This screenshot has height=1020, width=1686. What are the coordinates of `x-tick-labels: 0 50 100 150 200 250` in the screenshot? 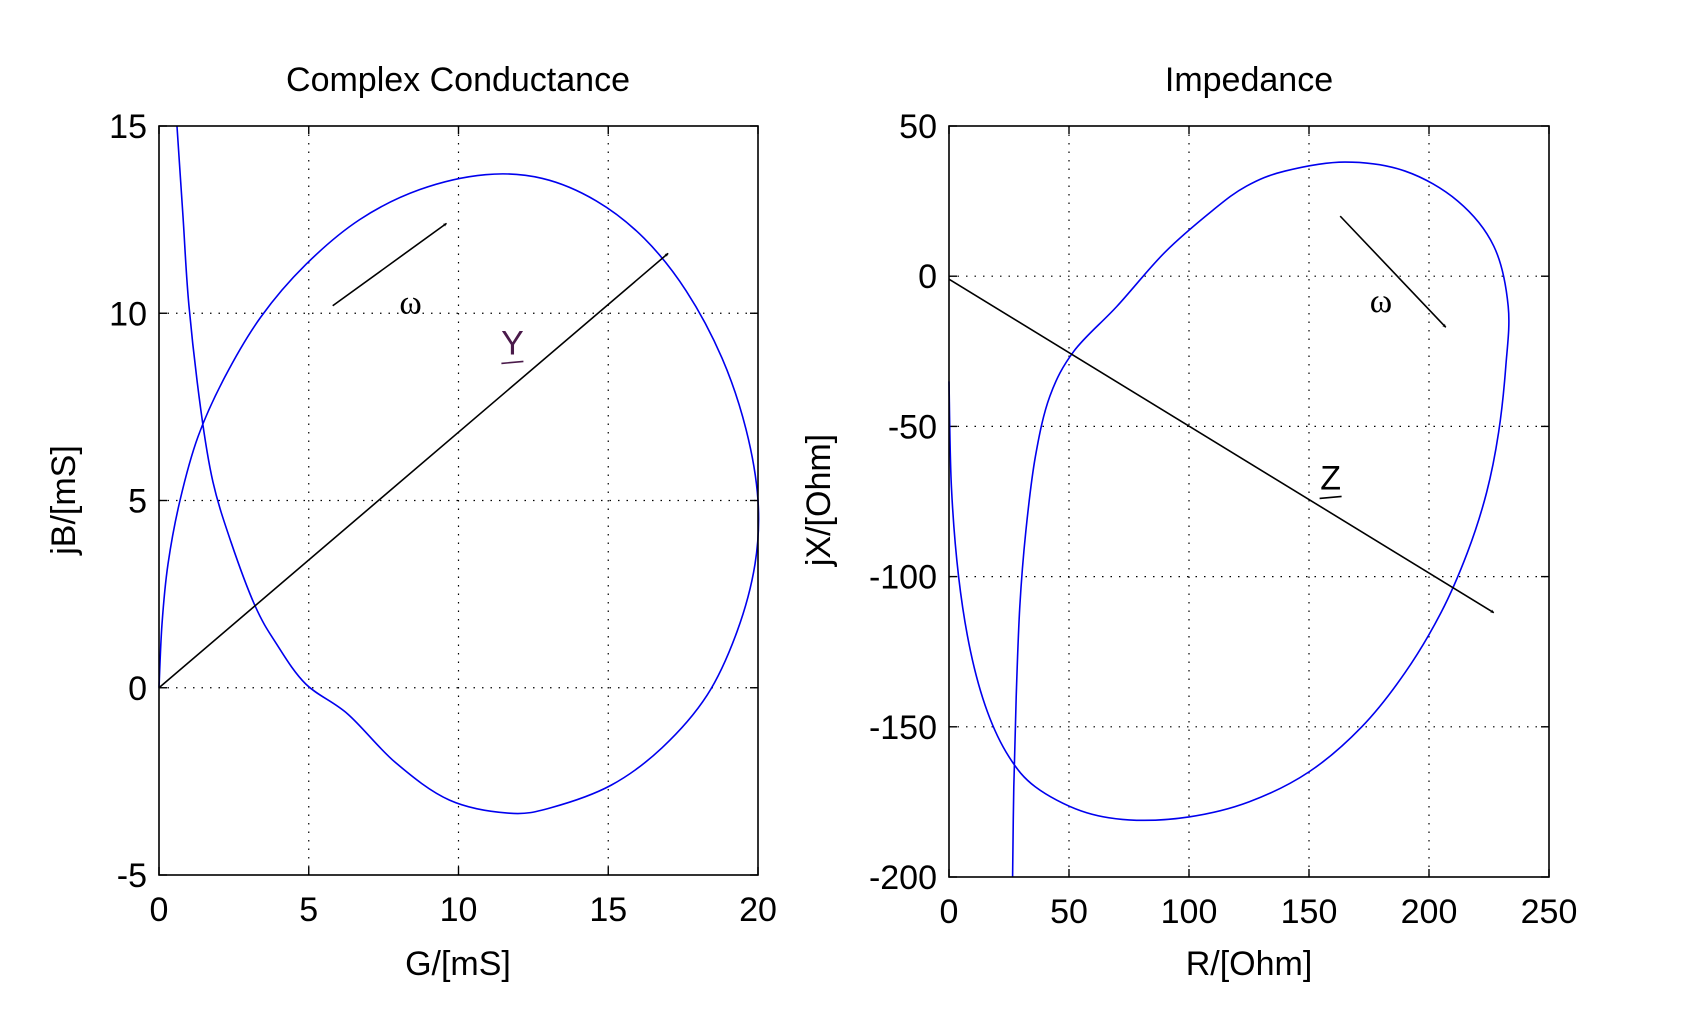 It's located at (1259, 912).